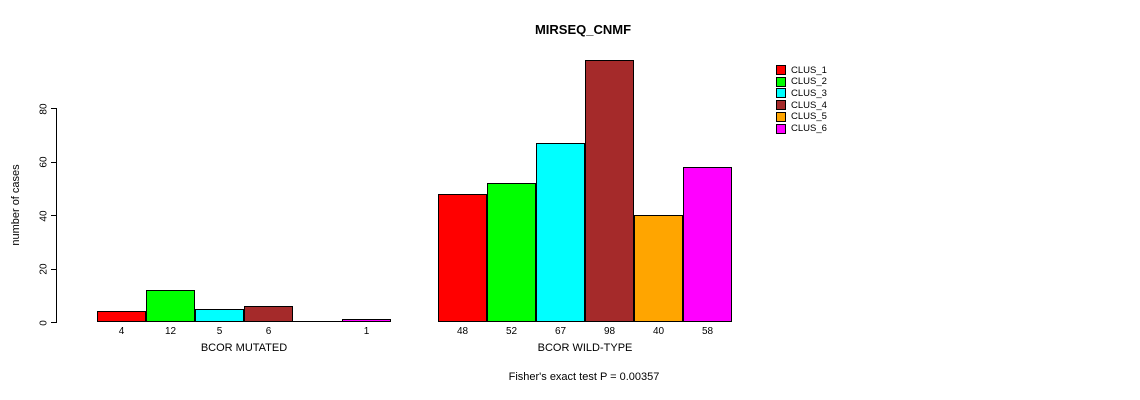  What do you see at coordinates (585, 348) in the screenshot?
I see `group-axis-label: BCOR WILD-TYPE` at bounding box center [585, 348].